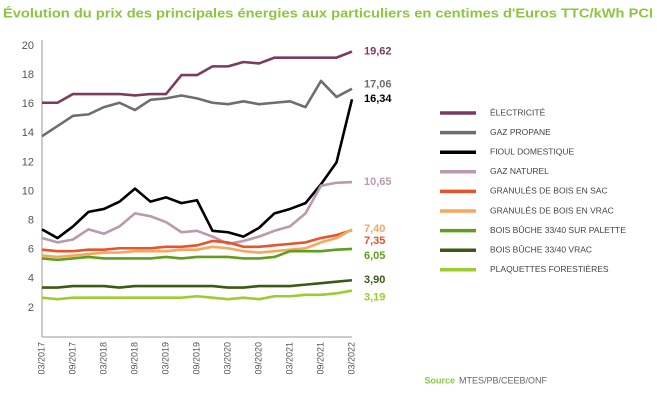  I want to click on end-label: 6,05, so click(374, 256).